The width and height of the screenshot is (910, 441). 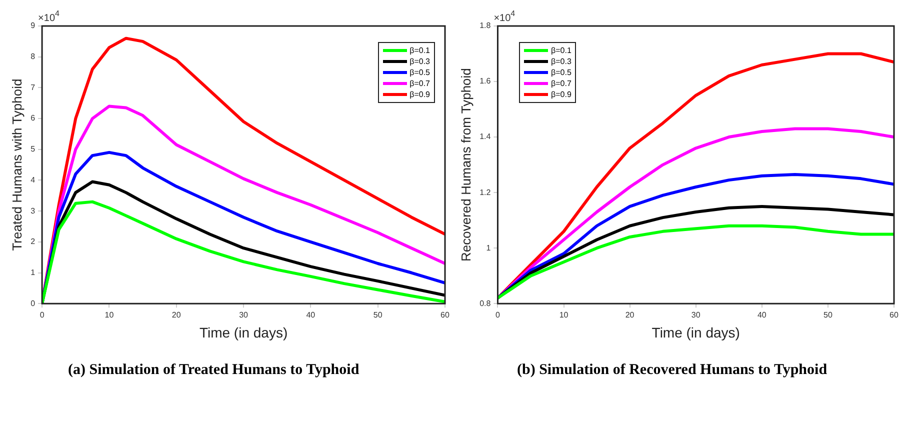 What do you see at coordinates (33, 25) in the screenshot?
I see `y-tick-label: 9` at bounding box center [33, 25].